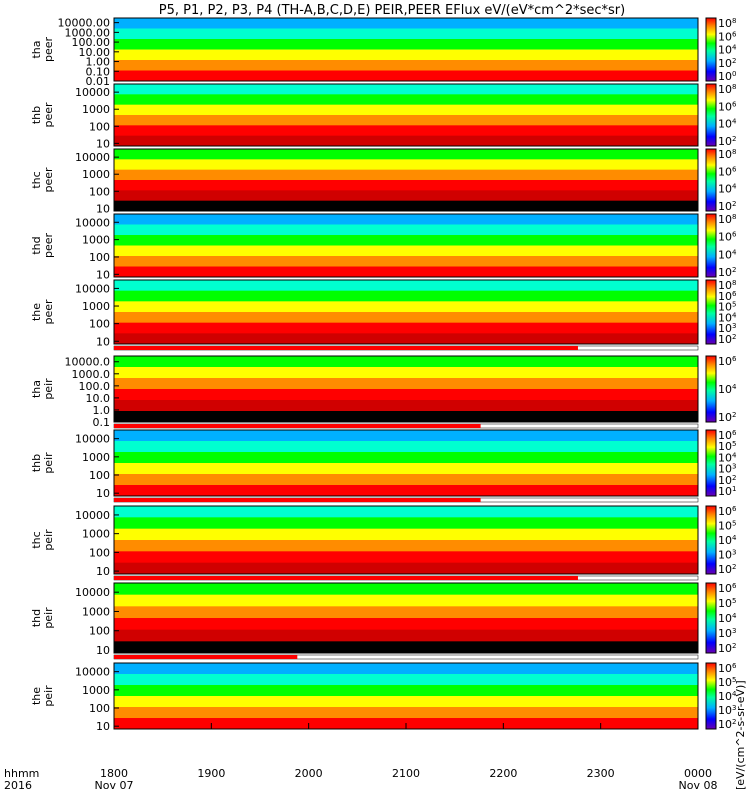 This screenshot has width=750, height=800. I want to click on x-tick-label: 2300, so click(601, 773).